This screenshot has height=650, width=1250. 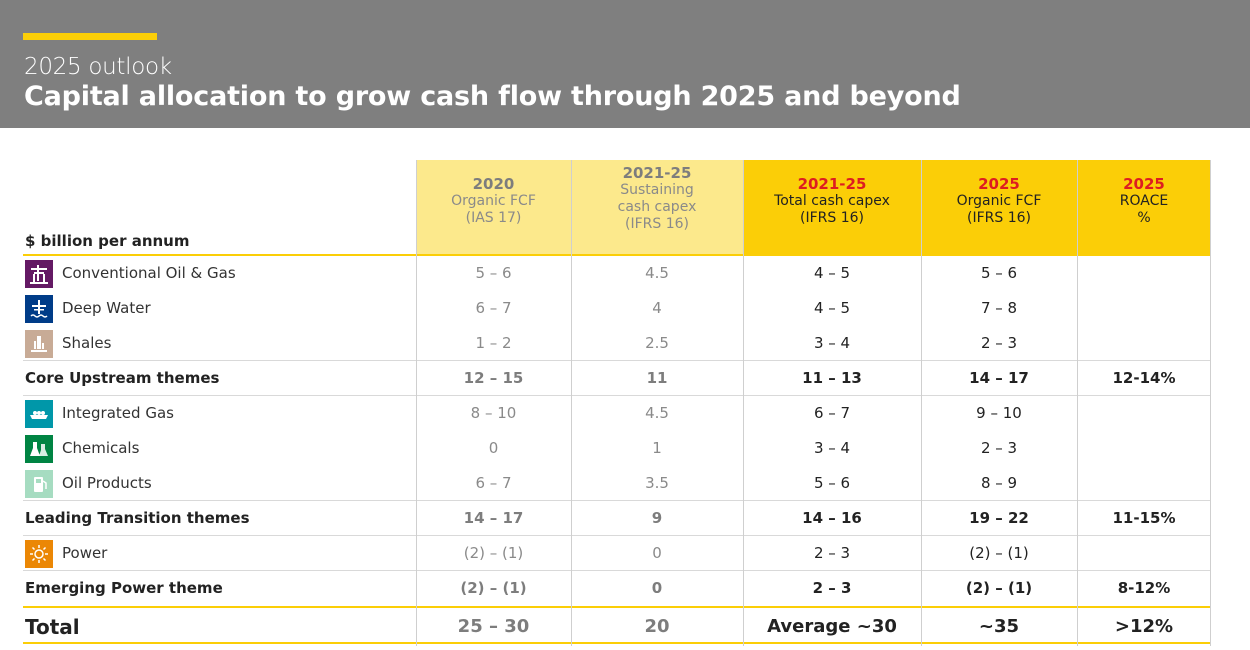 I want to click on value-sustaining-capex: 20, so click(x=657, y=626).